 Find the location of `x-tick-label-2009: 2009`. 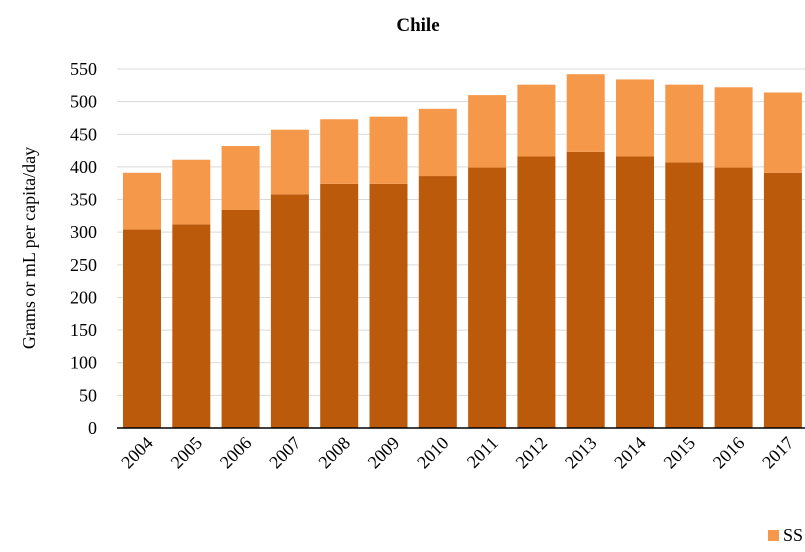

x-tick-label-2009: 2009 is located at coordinates (384, 453).